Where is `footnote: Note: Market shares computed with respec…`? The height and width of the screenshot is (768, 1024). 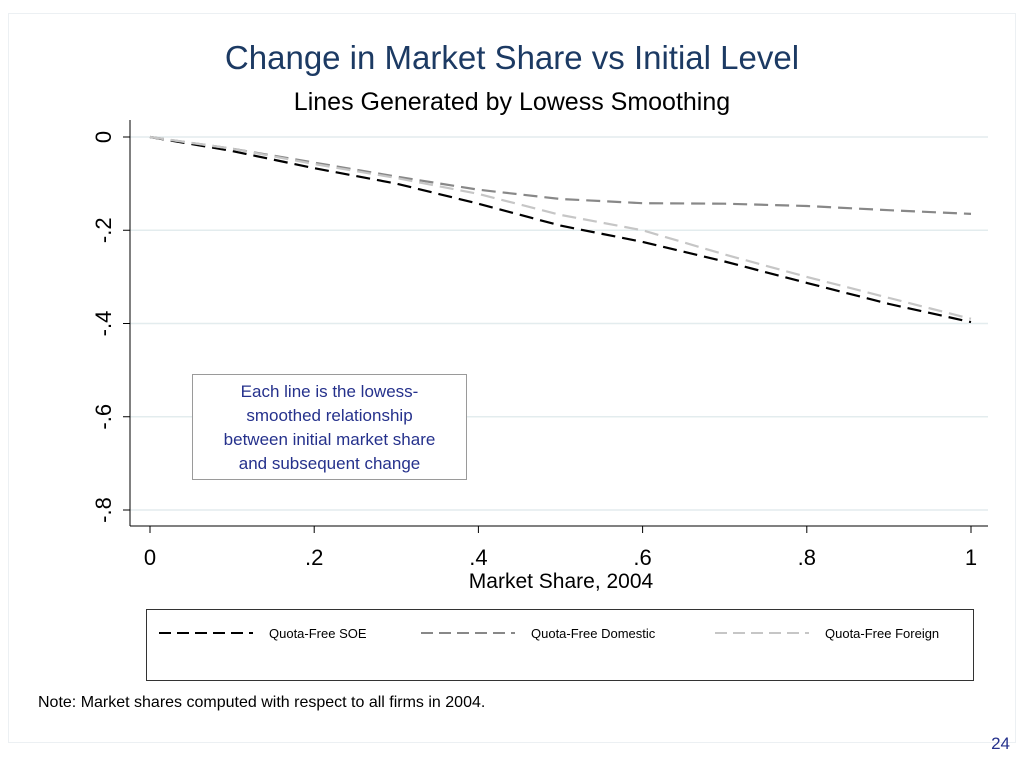 footnote: Note: Market shares computed with respec… is located at coordinates (262, 702).